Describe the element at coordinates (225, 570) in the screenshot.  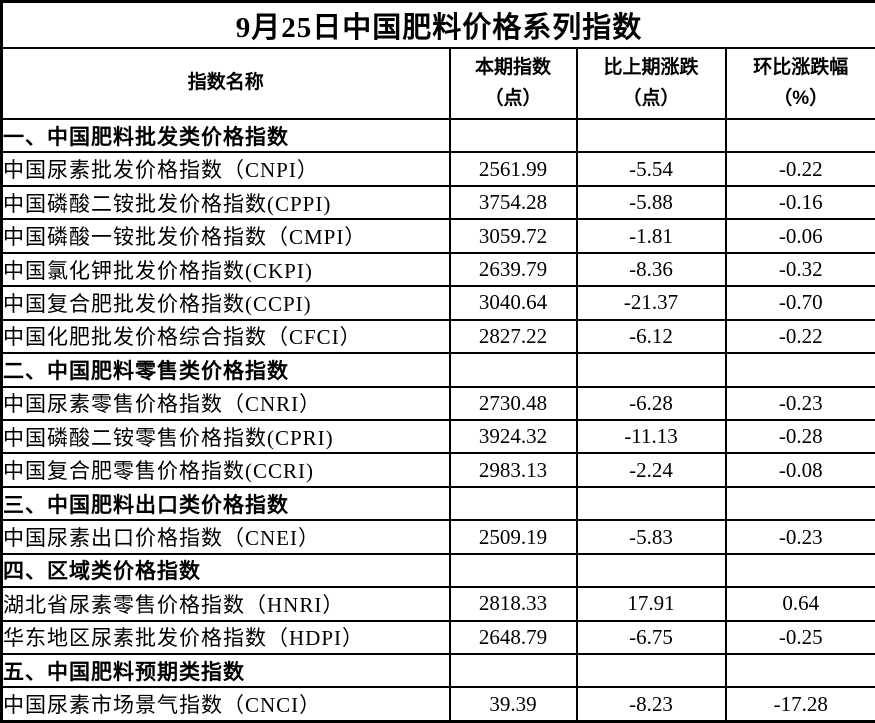
I see `section-title: 四、区域类价格指数` at that location.